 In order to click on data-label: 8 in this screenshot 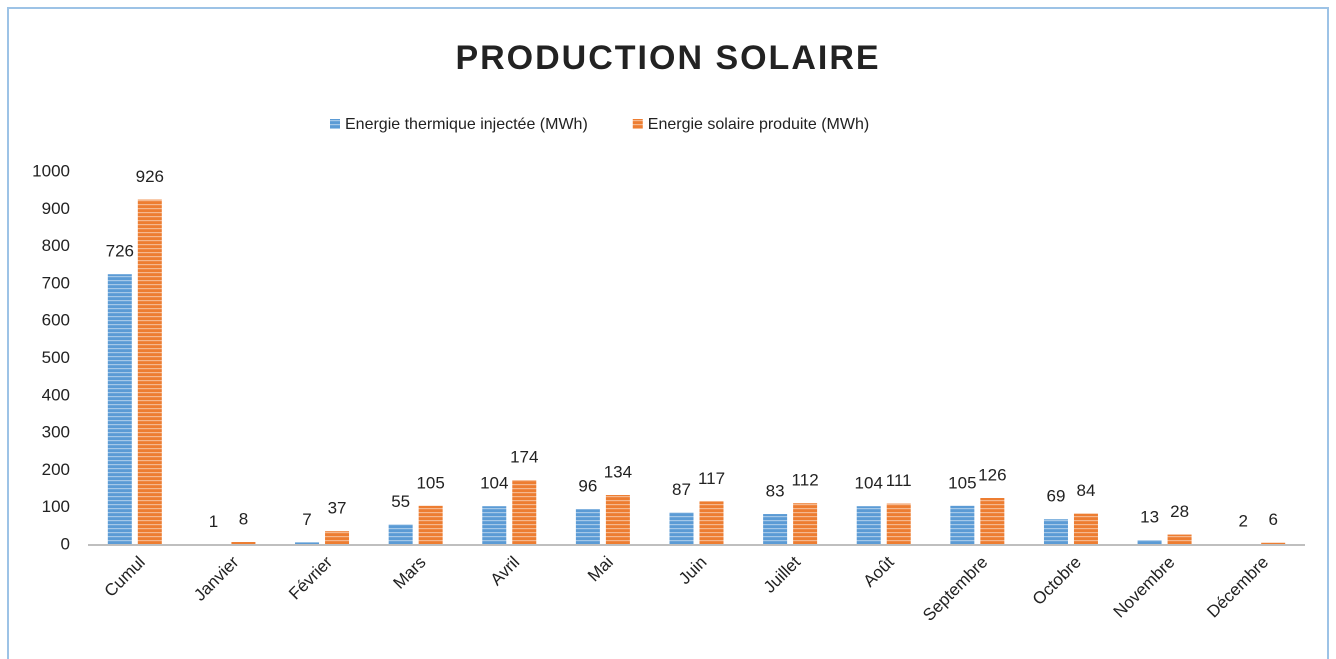, I will do `click(243, 519)`.